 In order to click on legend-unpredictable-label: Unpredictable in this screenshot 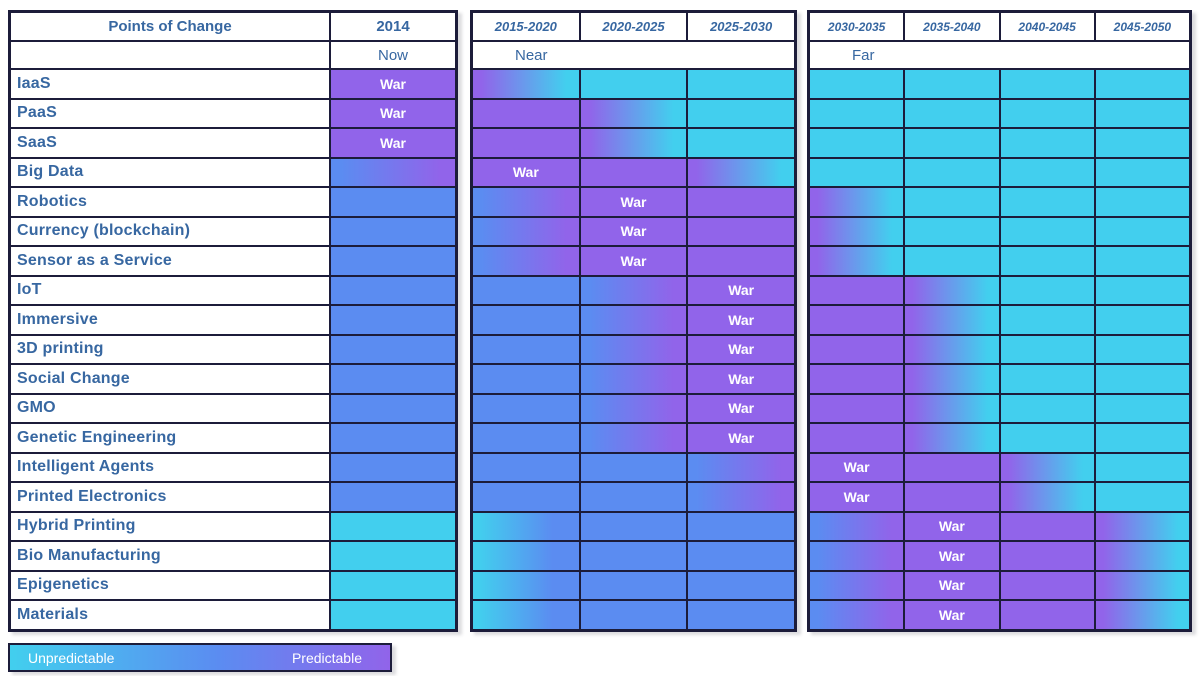, I will do `click(71, 657)`.